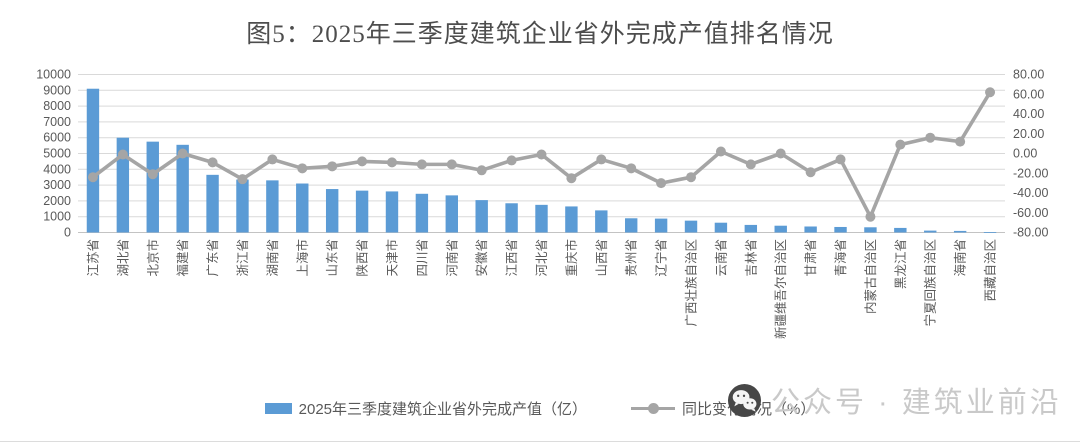 This screenshot has height=448, width=1080. Describe the element at coordinates (811, 258) in the screenshot. I see `category-label: 甘肃省` at that location.